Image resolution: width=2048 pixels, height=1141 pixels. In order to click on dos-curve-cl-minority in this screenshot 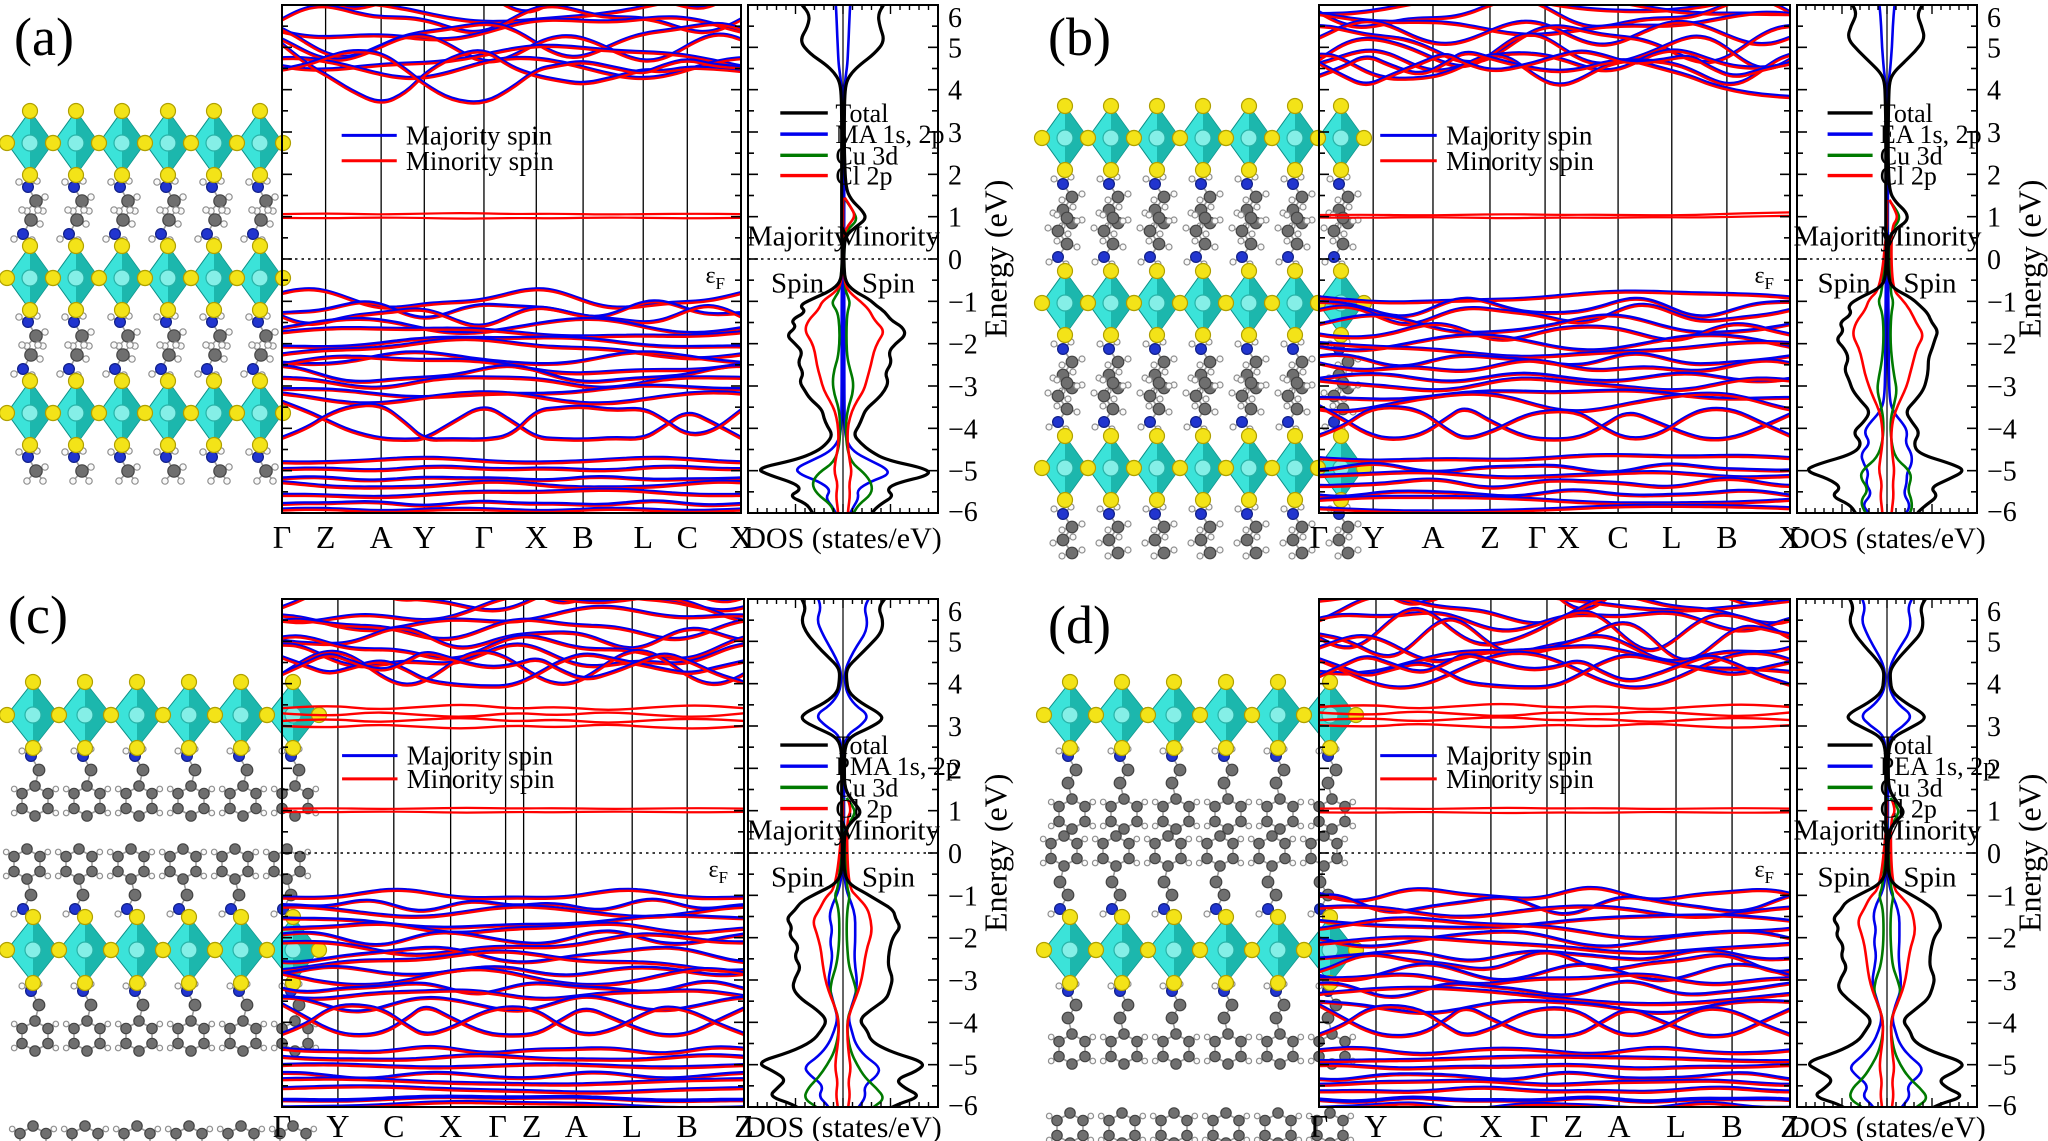, I will do `click(859, 953)`.